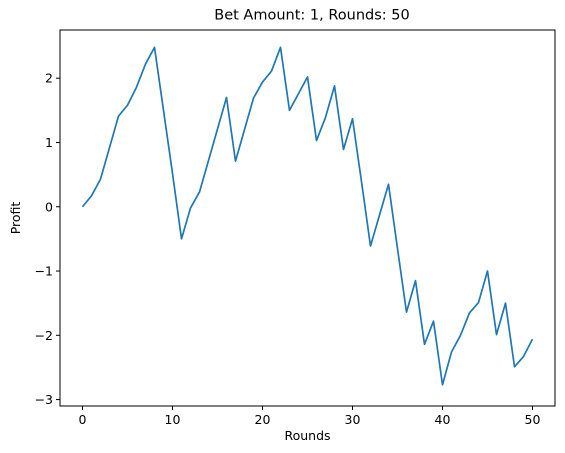 This screenshot has height=453, width=565. What do you see at coordinates (15, 218) in the screenshot?
I see `y-axis-label: Profit` at bounding box center [15, 218].